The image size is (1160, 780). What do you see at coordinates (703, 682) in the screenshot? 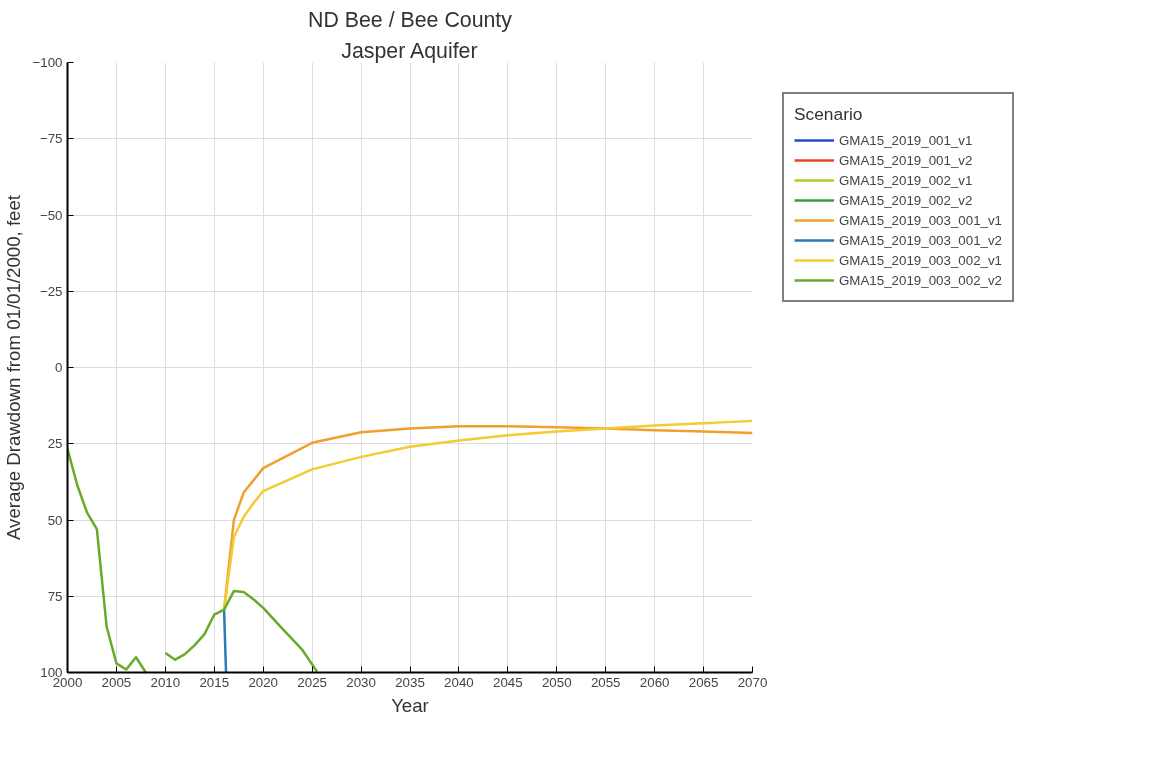
I see `x-tick-label: 2065` at bounding box center [703, 682].